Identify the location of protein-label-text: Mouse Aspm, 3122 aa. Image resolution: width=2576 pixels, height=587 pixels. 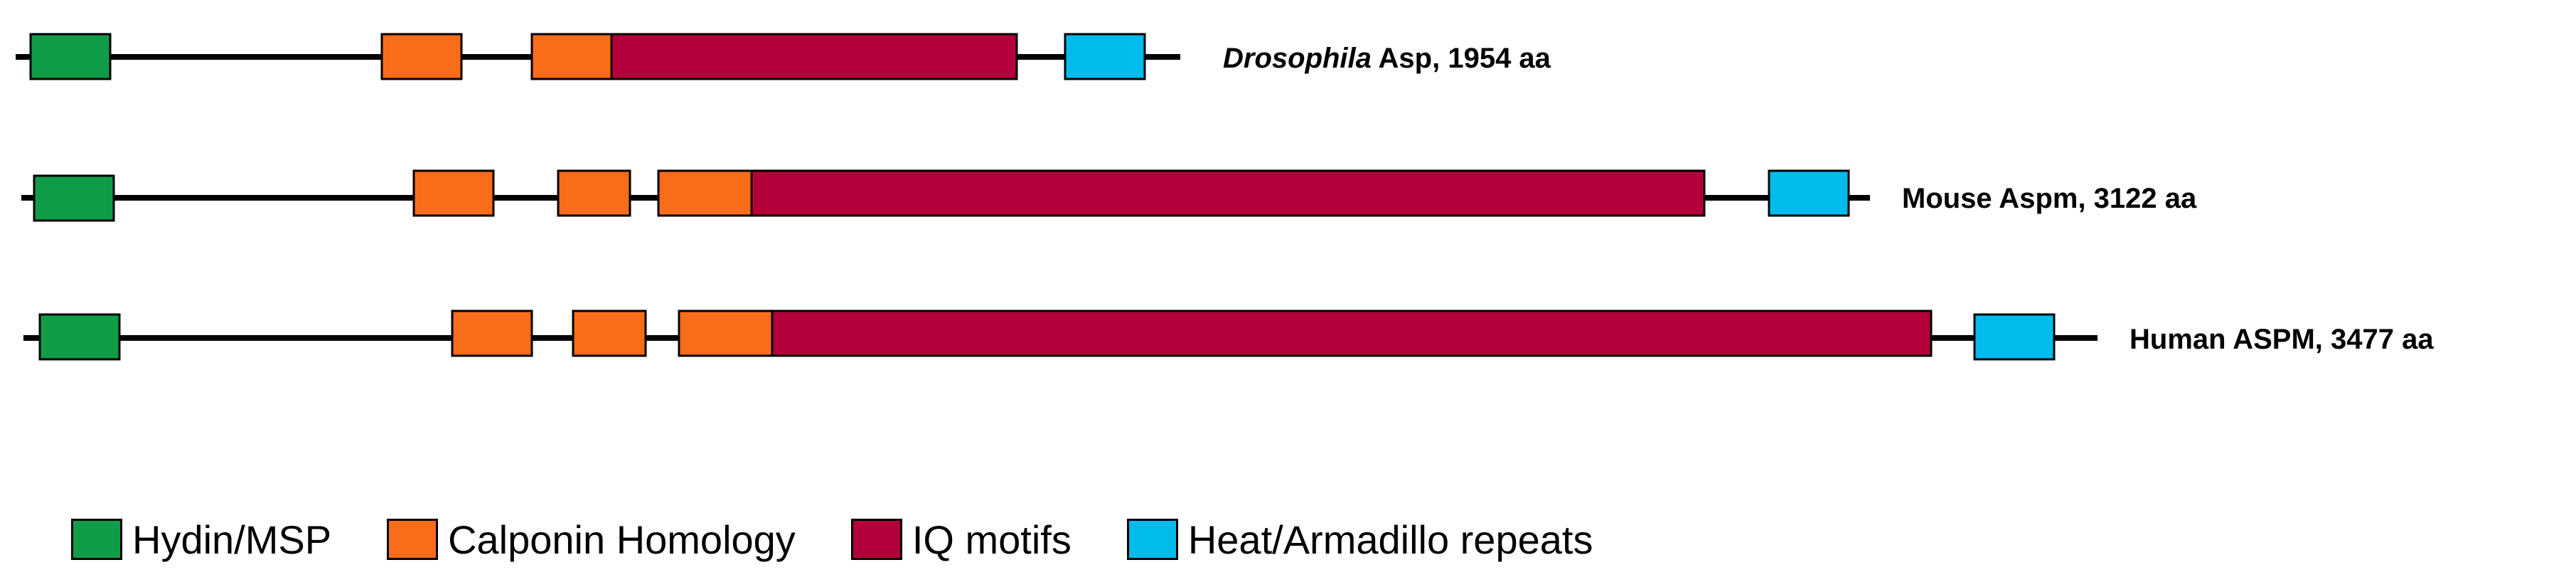
(2049, 199).